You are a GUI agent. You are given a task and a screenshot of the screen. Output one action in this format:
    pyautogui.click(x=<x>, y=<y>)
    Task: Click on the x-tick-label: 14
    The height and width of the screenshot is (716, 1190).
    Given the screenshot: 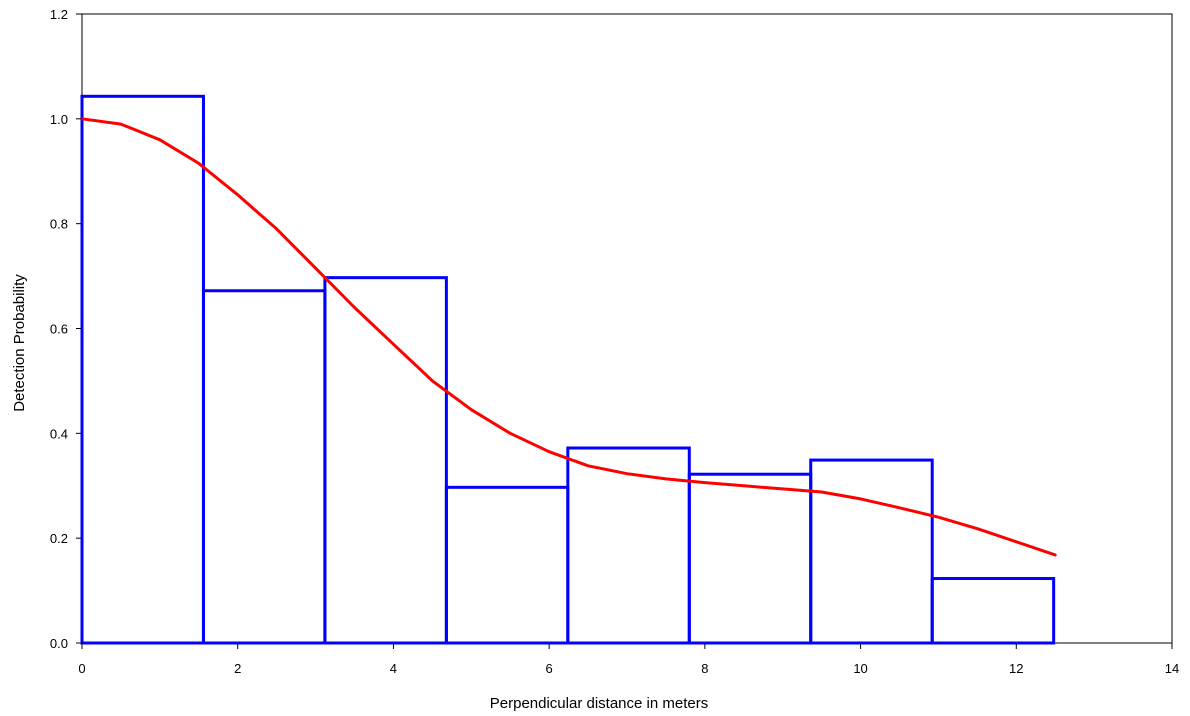 What is the action you would take?
    pyautogui.click(x=1172, y=668)
    